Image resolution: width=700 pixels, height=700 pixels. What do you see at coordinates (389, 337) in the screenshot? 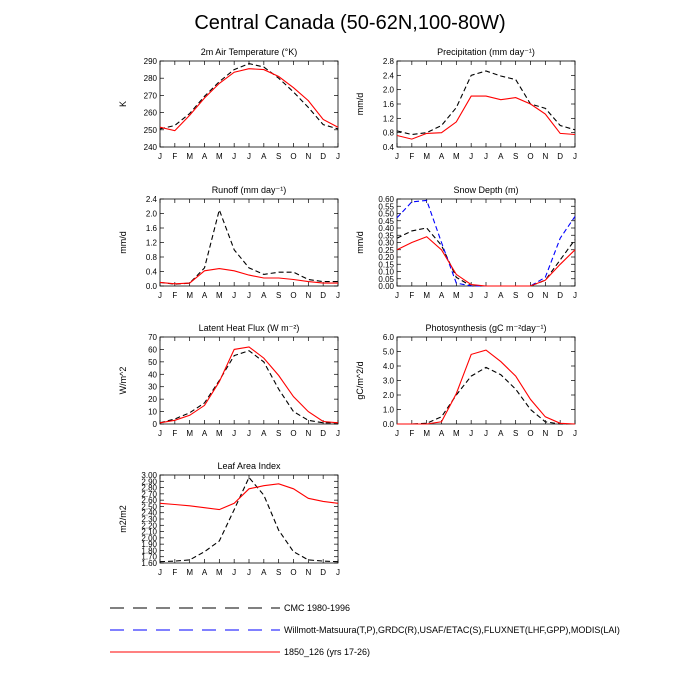
I see `y-tick-label: 6.0` at bounding box center [389, 337].